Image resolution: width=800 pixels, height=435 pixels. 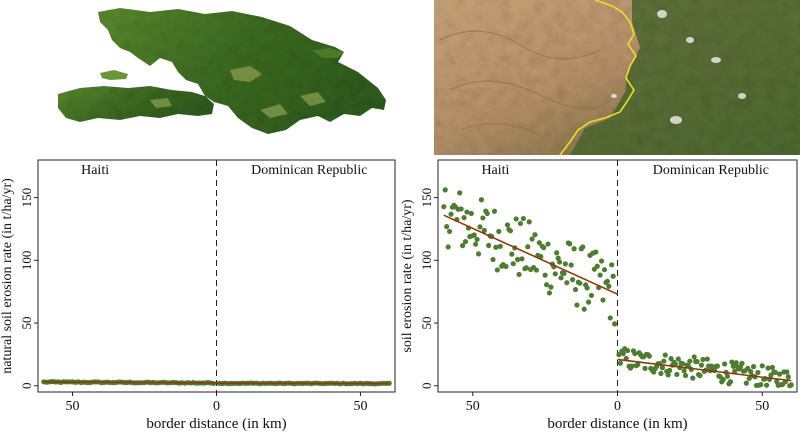 I want to click on side-label-right: Dominican Republic, so click(x=711, y=170).